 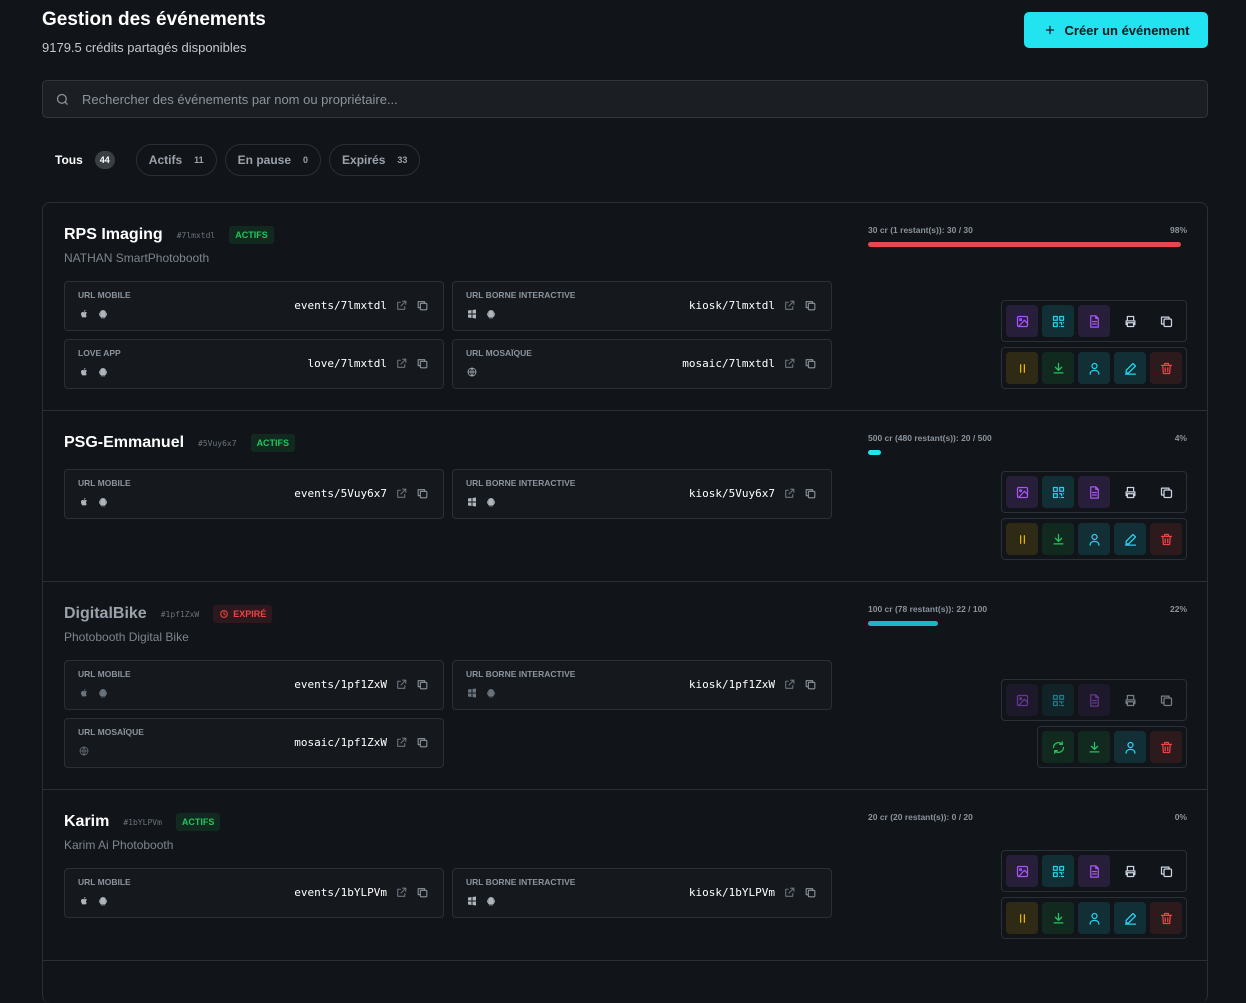 What do you see at coordinates (306, 160) in the screenshot?
I see `tab-count: 0` at bounding box center [306, 160].